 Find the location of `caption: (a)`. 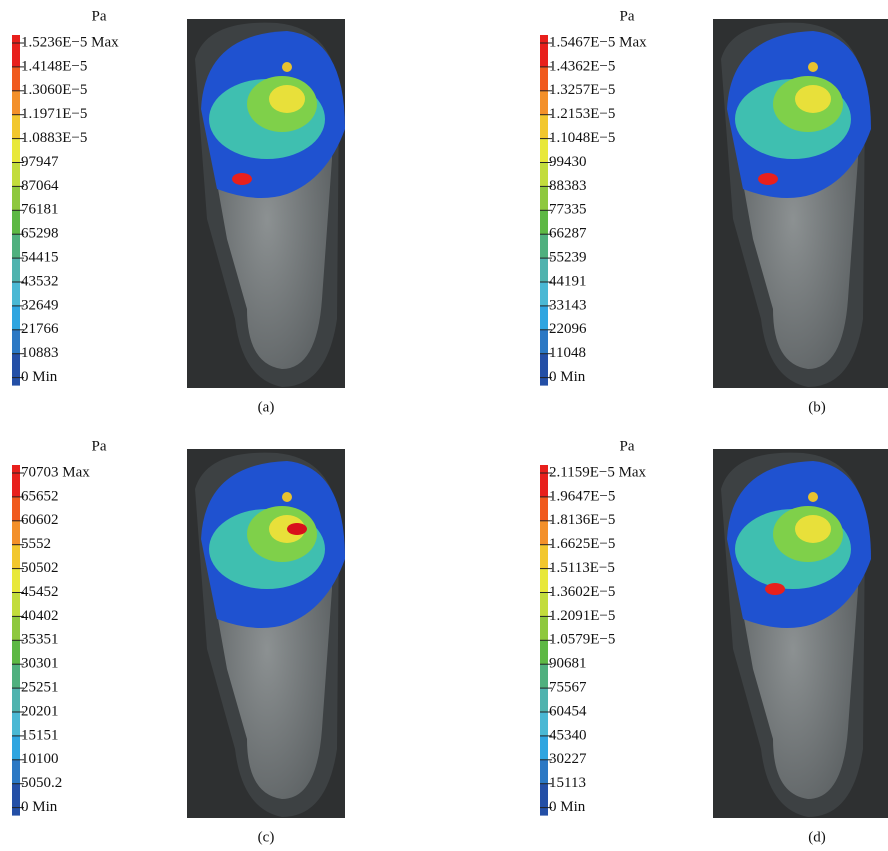

caption: (a) is located at coordinates (266, 407).